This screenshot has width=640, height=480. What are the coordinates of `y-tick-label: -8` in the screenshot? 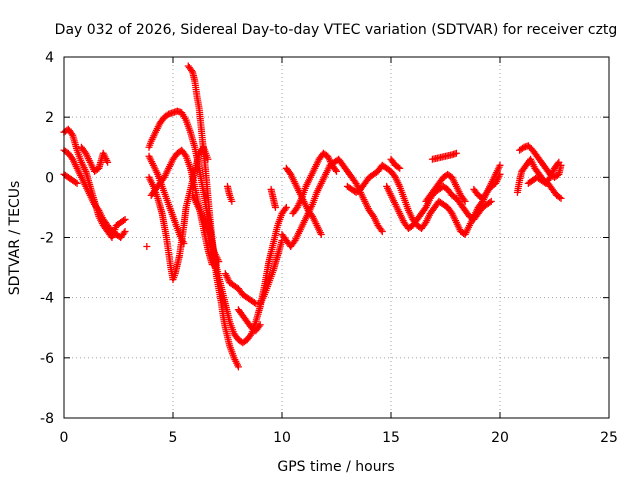 It's located at (47, 419).